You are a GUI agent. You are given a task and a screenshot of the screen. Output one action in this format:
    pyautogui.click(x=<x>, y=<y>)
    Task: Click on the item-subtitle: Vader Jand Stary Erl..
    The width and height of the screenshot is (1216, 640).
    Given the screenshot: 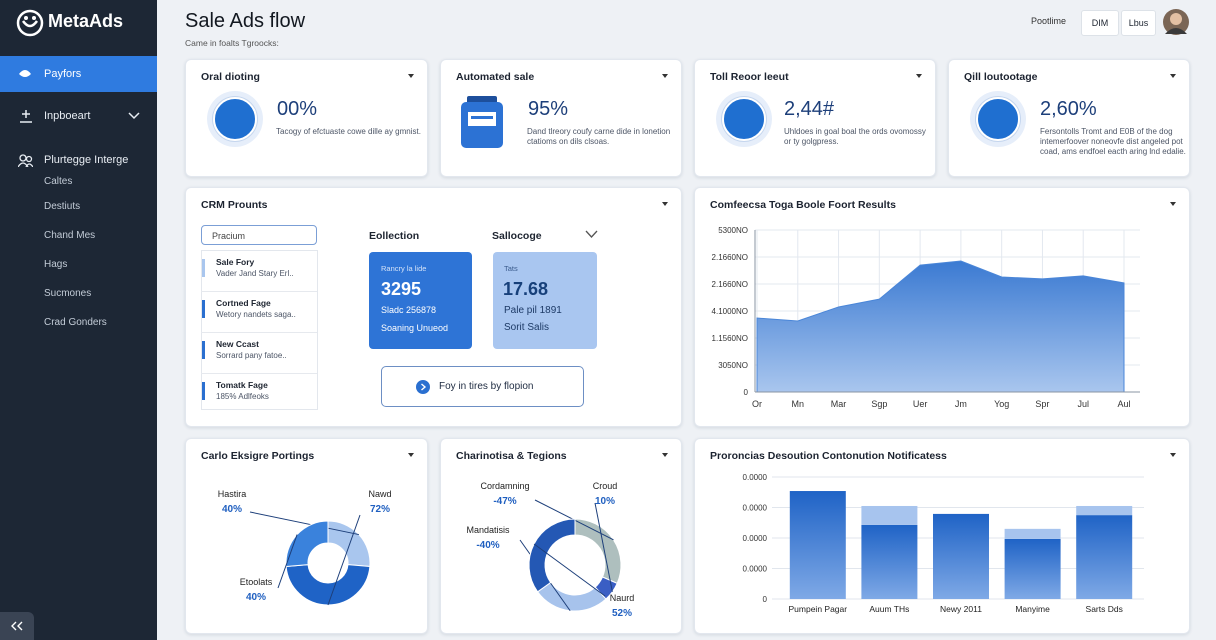 What is the action you would take?
    pyautogui.click(x=255, y=273)
    